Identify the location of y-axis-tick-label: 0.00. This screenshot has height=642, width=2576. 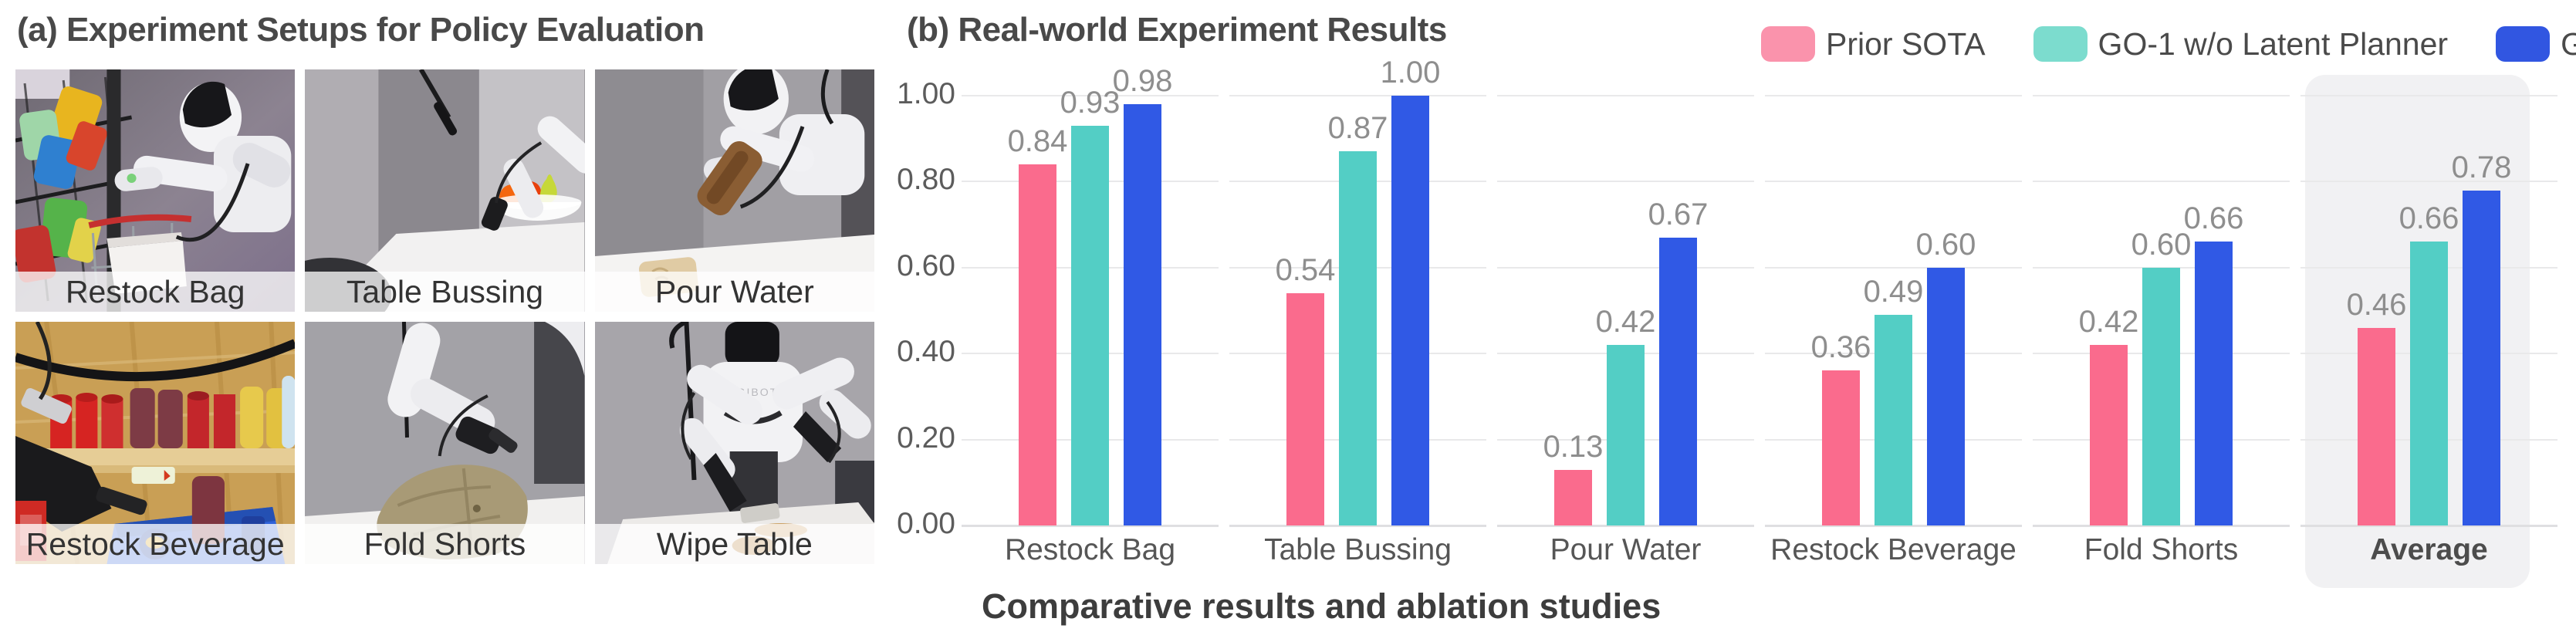
(926, 523).